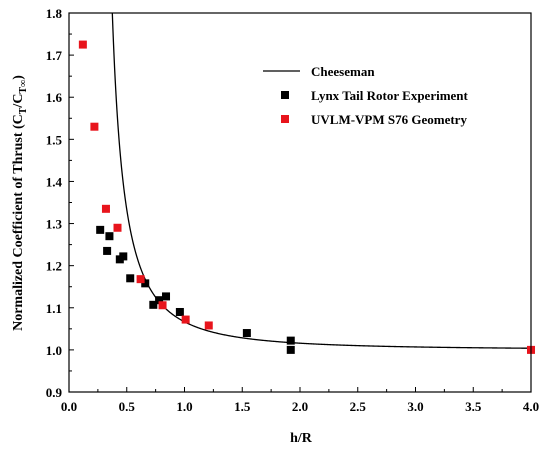 This screenshot has height=454, width=550. What do you see at coordinates (54, 224) in the screenshot?
I see `y-tick-label: 1.3` at bounding box center [54, 224].